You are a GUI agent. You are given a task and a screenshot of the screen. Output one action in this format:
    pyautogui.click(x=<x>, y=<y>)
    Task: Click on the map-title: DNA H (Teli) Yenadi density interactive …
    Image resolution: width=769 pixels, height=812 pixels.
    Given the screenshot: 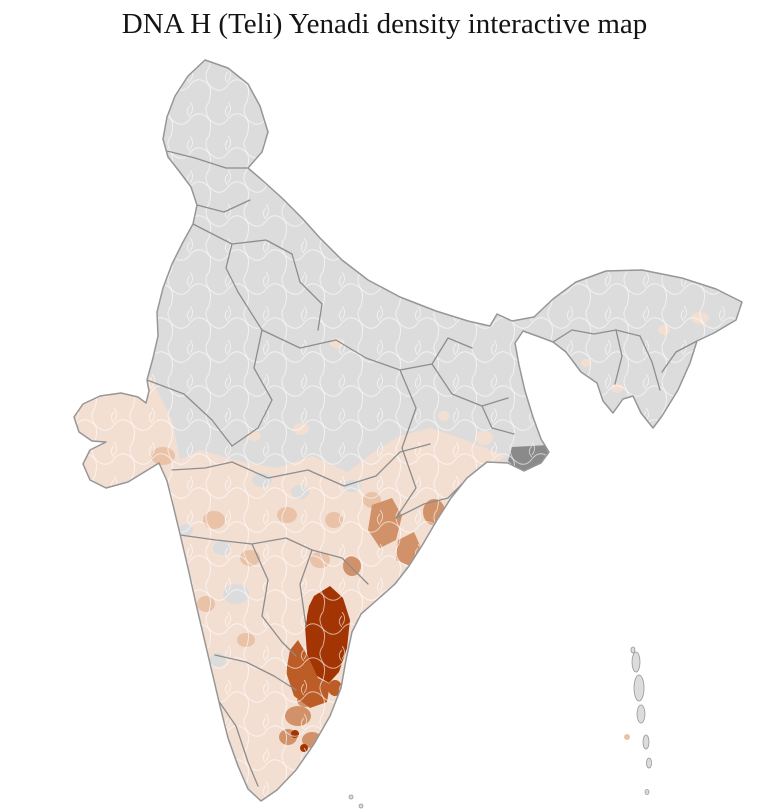 What is the action you would take?
    pyautogui.click(x=384, y=24)
    